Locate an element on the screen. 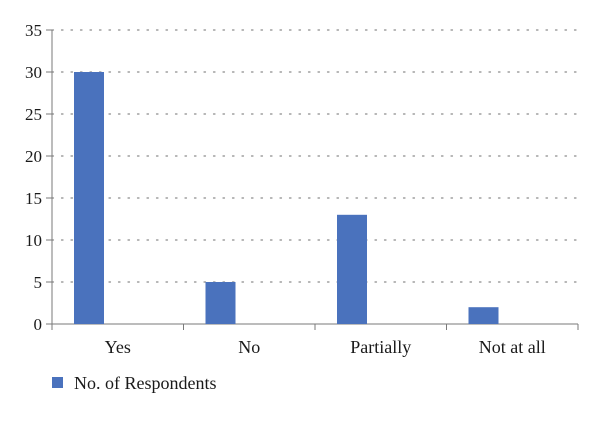  x-category-label: Partially is located at coordinates (380, 347).